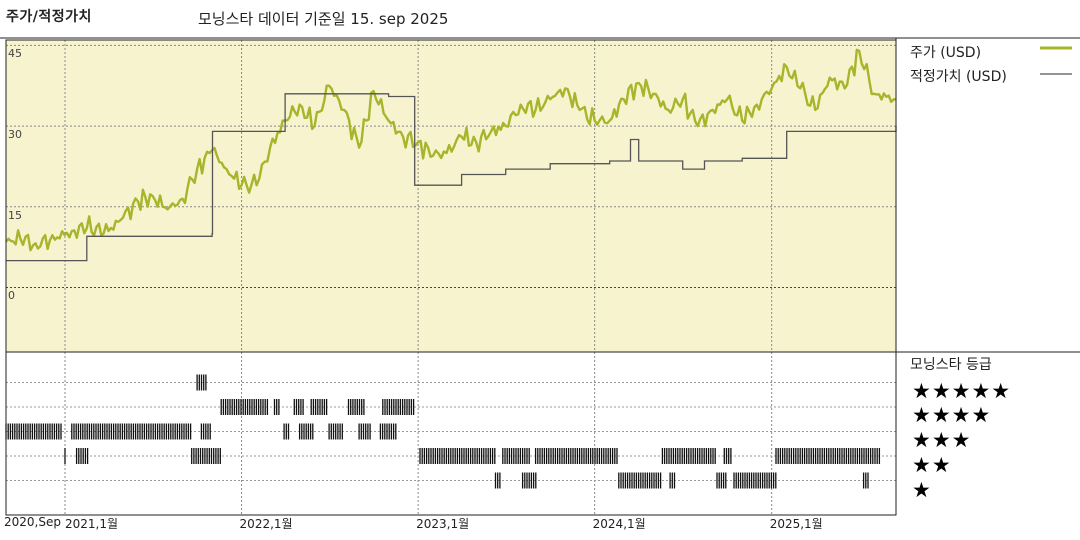 Image resolution: width=1080 pixels, height=540 pixels. Describe the element at coordinates (49, 17) in the screenshot. I see `chart-title-left: 주가/적정가치` at that location.